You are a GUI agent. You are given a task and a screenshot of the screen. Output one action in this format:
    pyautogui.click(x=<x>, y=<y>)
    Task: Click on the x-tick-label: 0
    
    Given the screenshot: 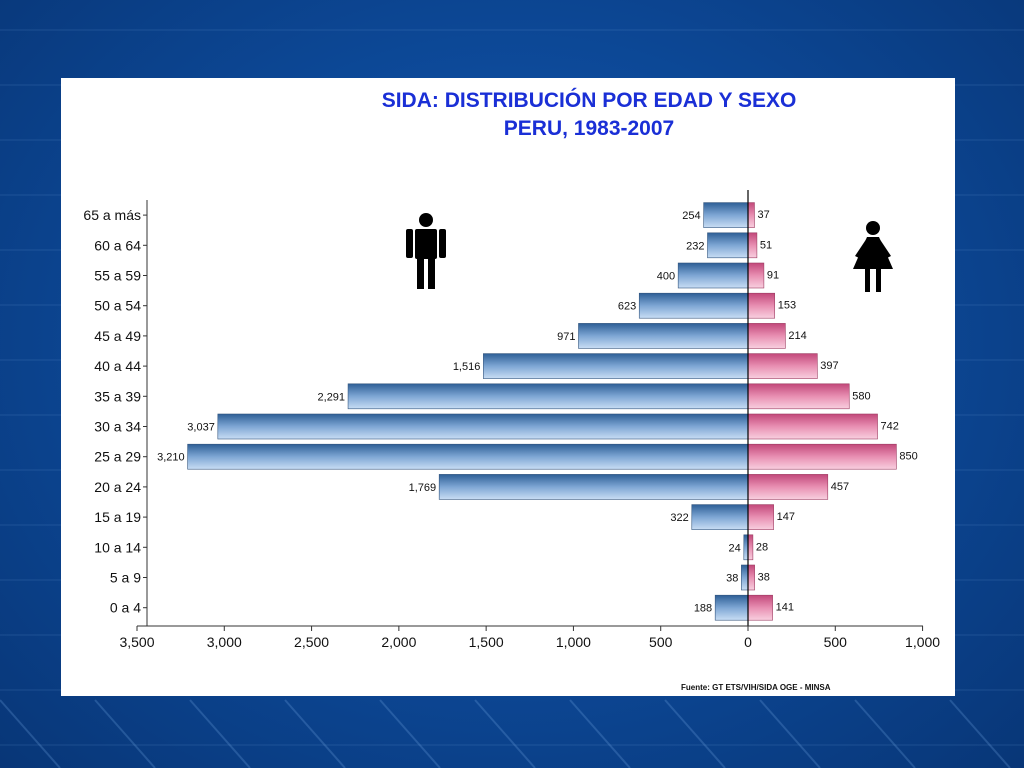 What is the action you would take?
    pyautogui.click(x=748, y=642)
    